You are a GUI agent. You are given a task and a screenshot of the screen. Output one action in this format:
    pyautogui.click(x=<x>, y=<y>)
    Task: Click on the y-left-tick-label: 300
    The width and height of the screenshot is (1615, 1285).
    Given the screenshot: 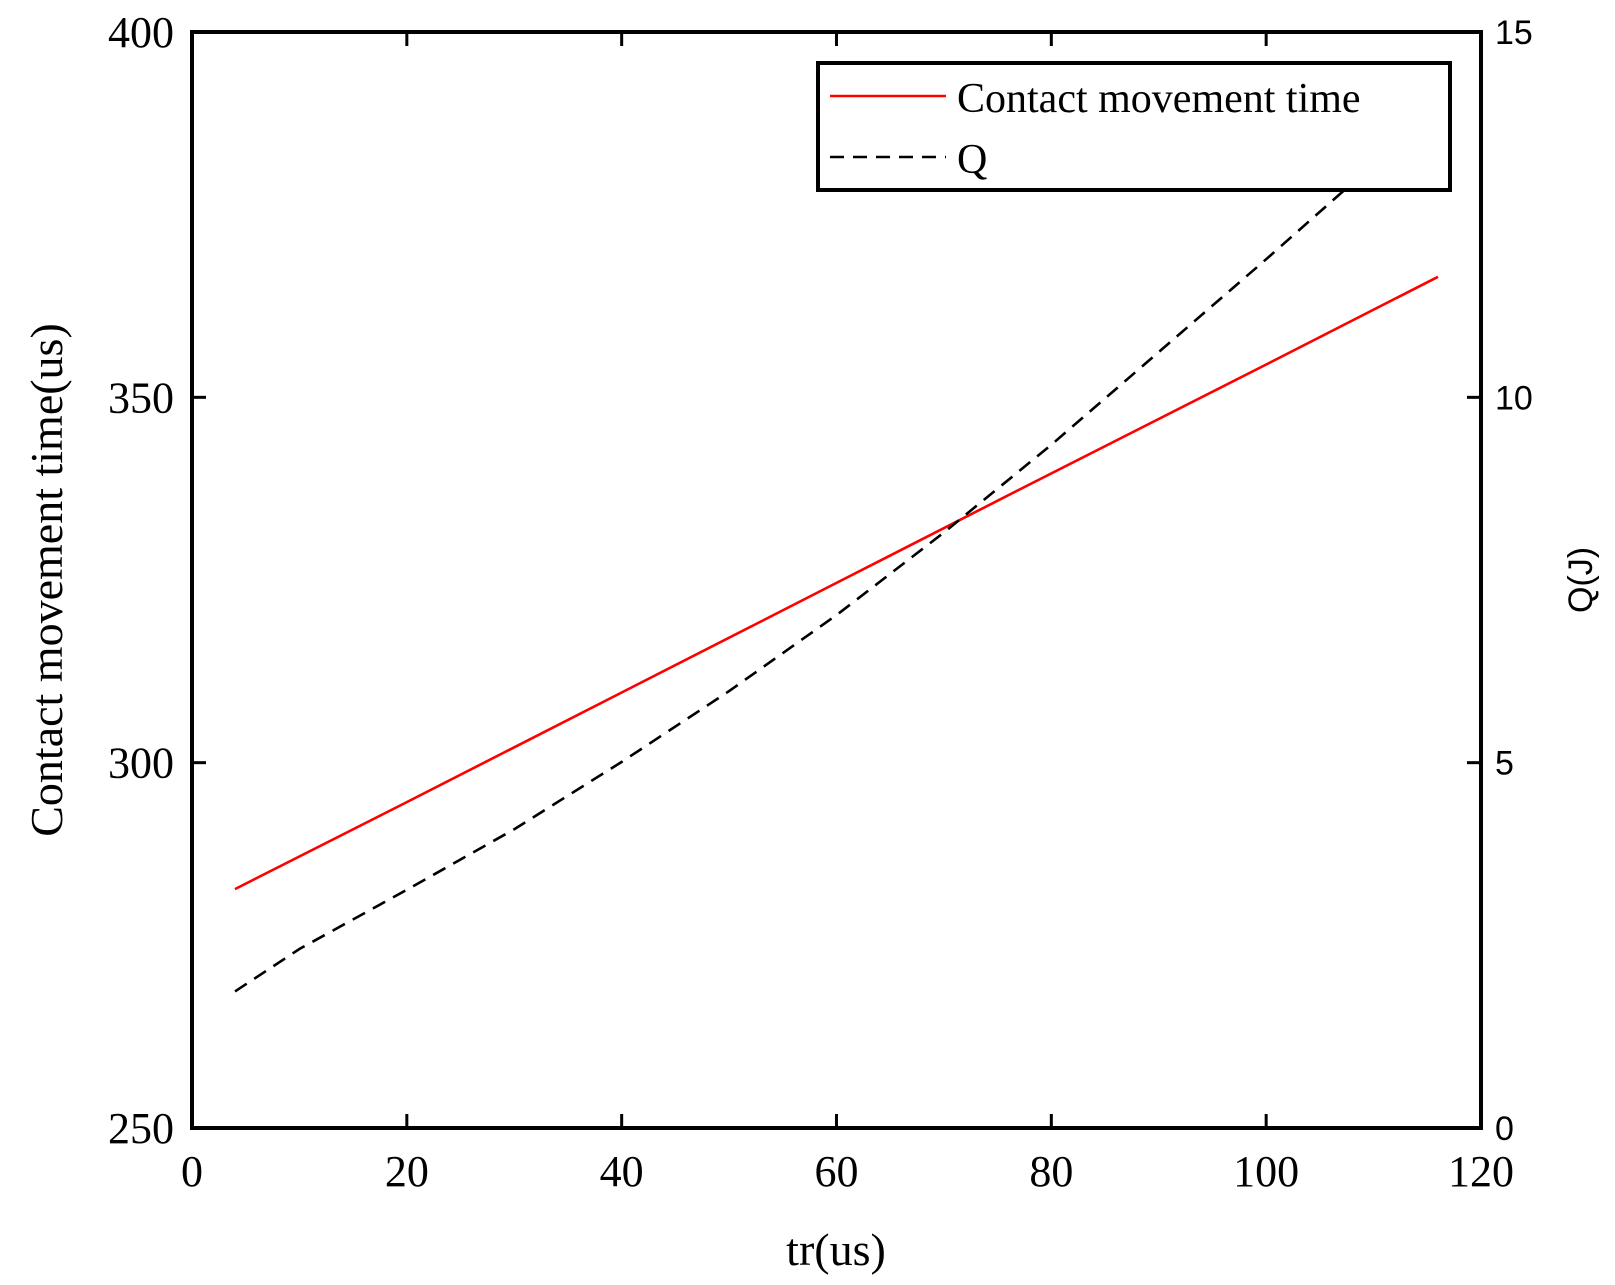 What is the action you would take?
    pyautogui.click(x=141, y=763)
    